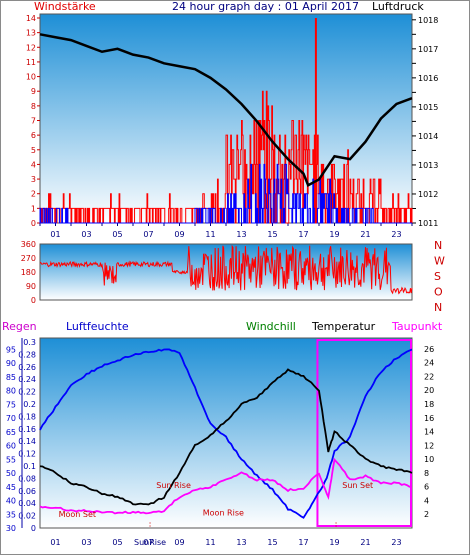  I want to click on rain-tick-label: 0.08, so click(27, 478).